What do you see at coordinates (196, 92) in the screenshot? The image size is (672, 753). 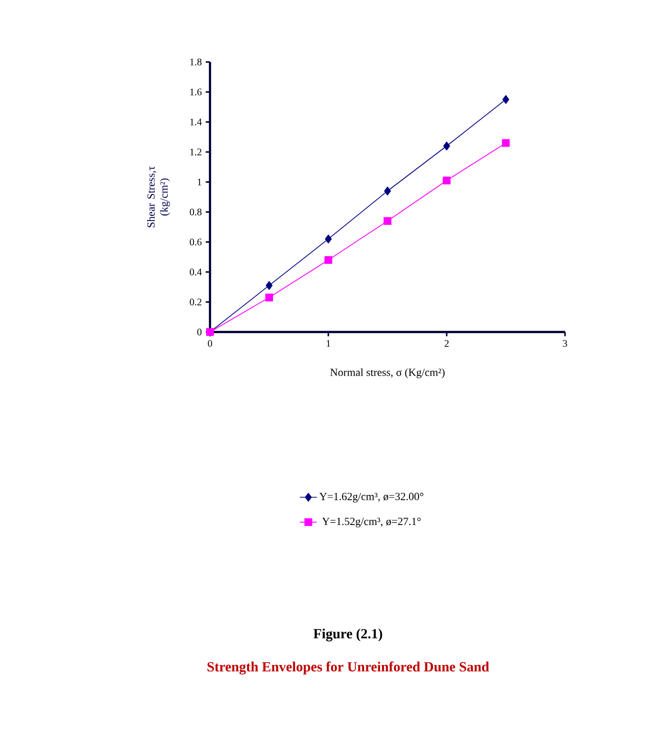 I see `y-tick-label: 1.6` at bounding box center [196, 92].